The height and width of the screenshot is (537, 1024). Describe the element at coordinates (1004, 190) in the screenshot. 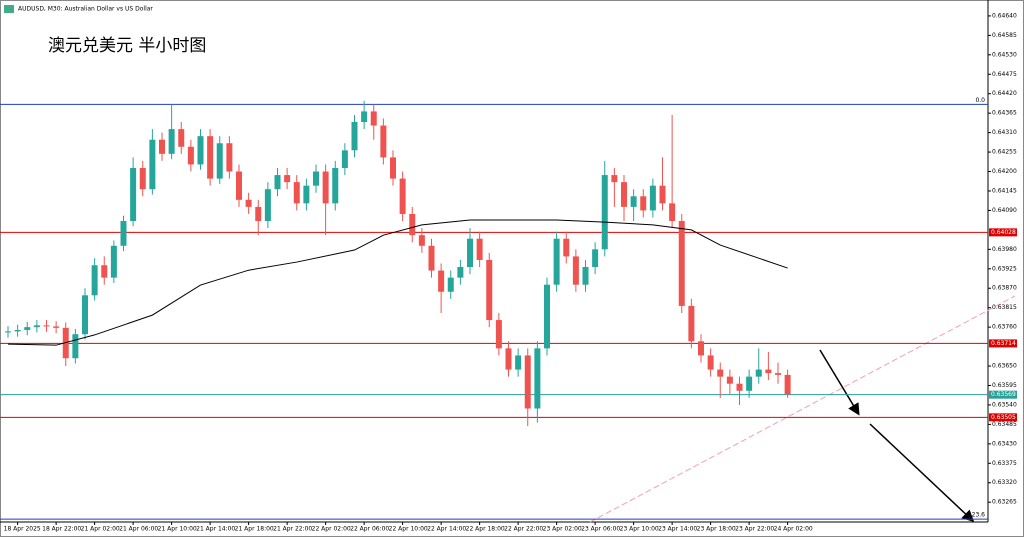

I see `y-tick-label: 0.64145` at that location.